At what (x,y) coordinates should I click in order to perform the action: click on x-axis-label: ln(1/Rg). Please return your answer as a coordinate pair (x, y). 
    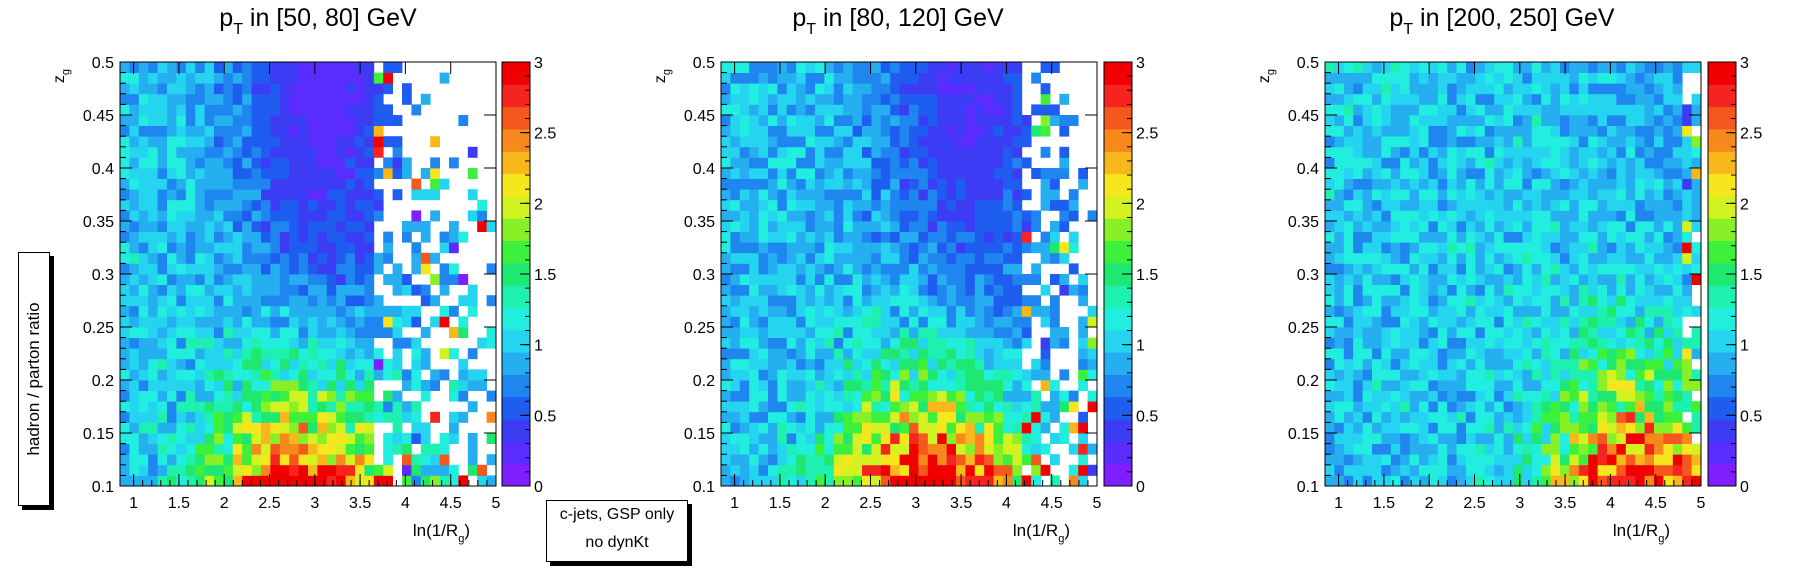
    Looking at the image, I should click on (1641, 533).